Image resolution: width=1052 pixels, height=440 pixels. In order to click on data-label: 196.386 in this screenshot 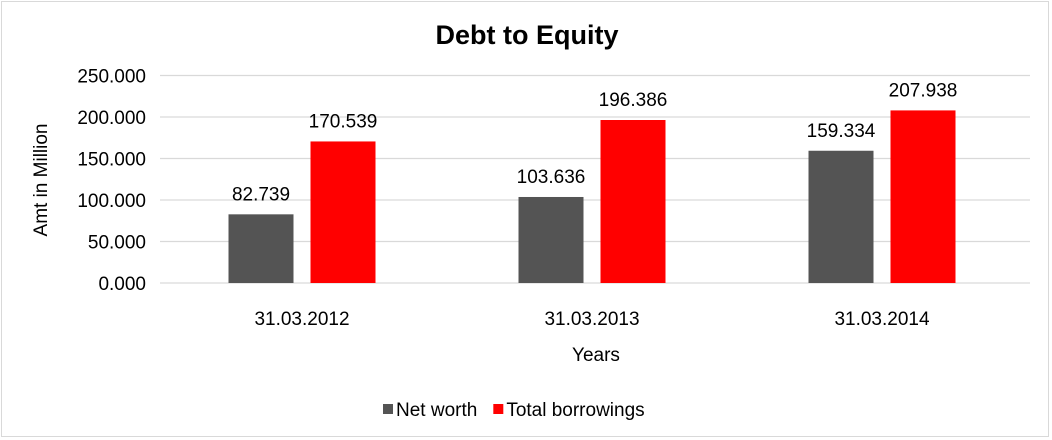, I will do `click(633, 100)`.